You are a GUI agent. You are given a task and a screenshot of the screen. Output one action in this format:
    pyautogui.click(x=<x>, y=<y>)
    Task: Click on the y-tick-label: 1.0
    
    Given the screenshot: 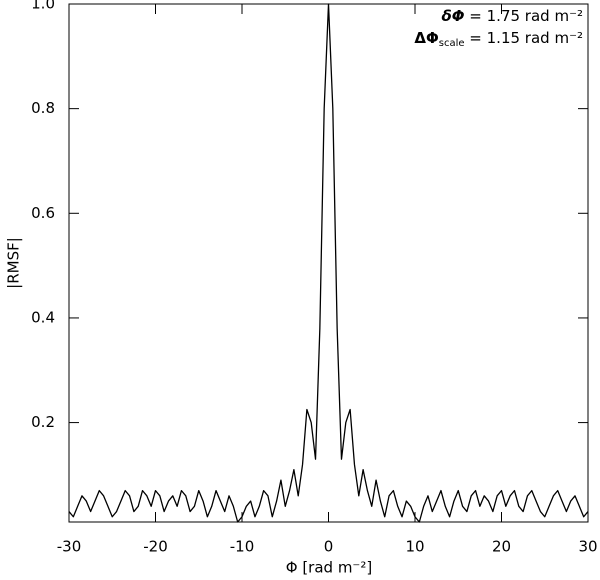 What is the action you would take?
    pyautogui.click(x=43, y=6)
    